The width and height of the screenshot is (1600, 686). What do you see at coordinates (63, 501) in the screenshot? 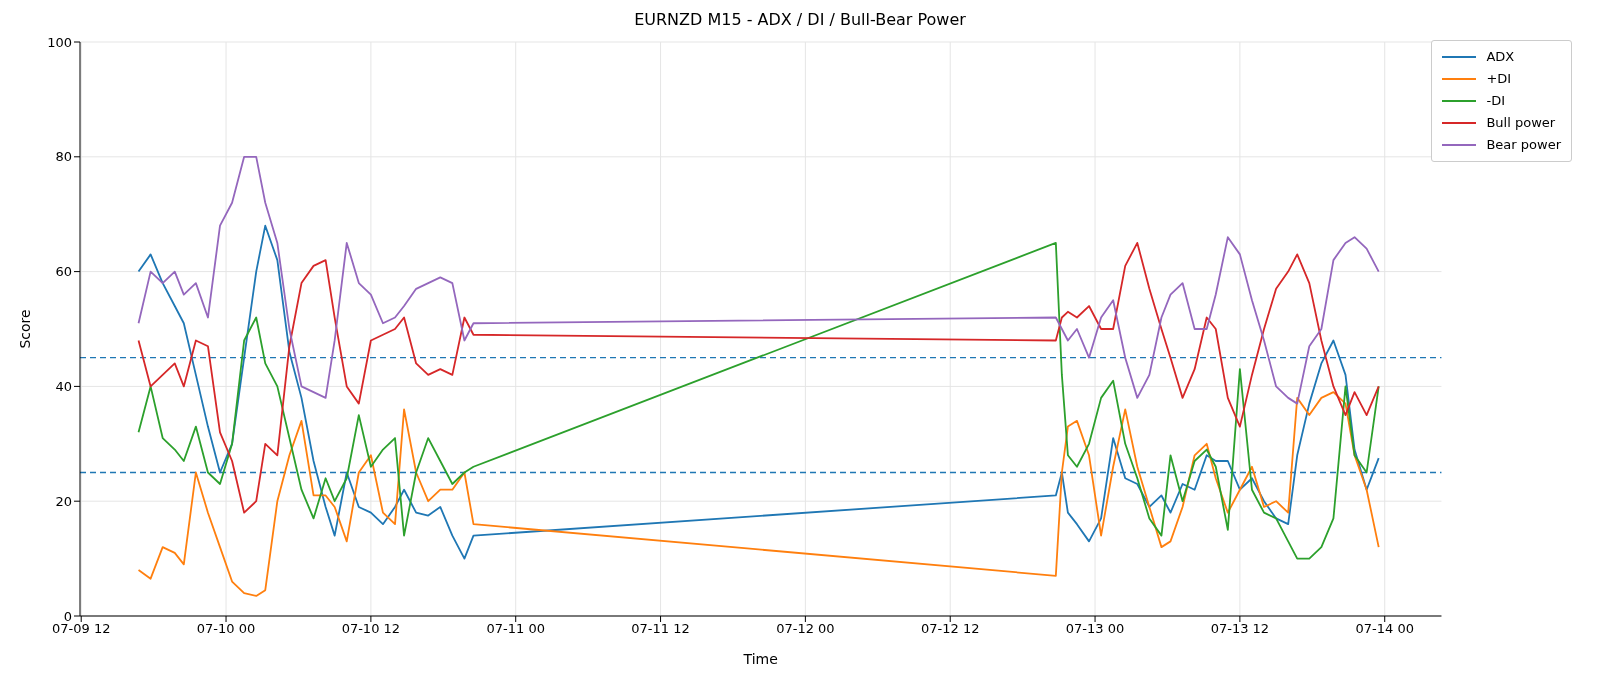
I see `y-tick-label: 20` at bounding box center [63, 501].